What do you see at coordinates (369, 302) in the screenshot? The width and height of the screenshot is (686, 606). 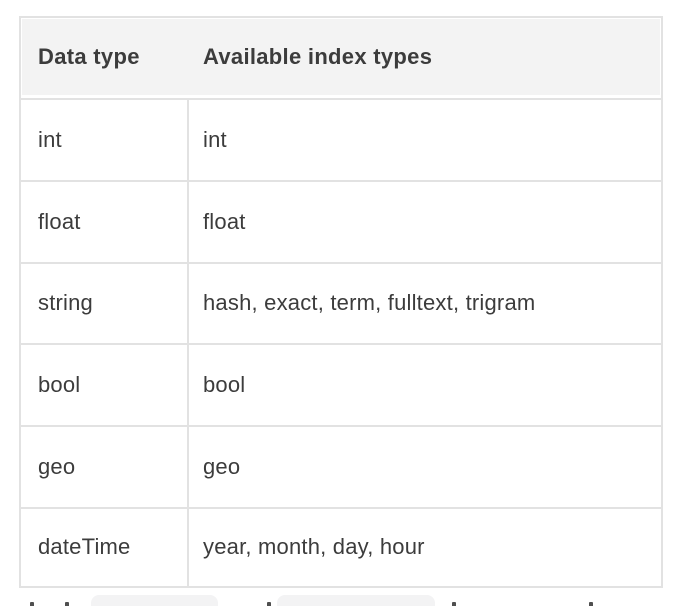 I see `cell-index-types: hash, exact, term, fulltext, trigram` at bounding box center [369, 302].